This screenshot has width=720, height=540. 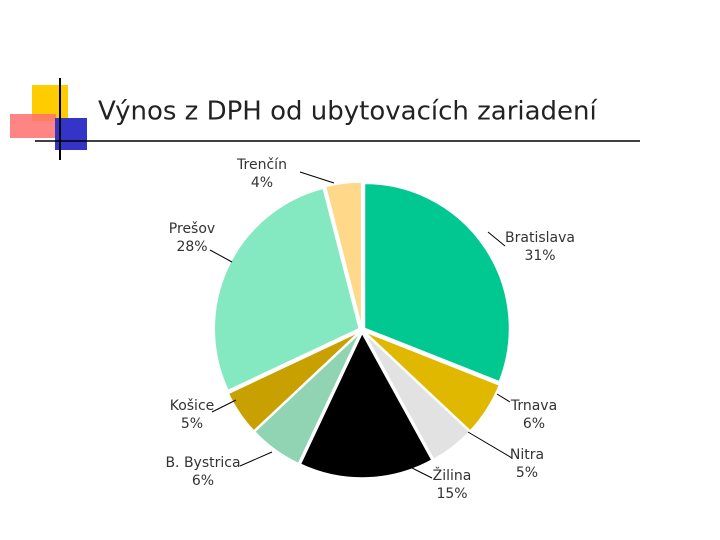 What do you see at coordinates (33, 126) in the screenshot?
I see `deco-red` at bounding box center [33, 126].